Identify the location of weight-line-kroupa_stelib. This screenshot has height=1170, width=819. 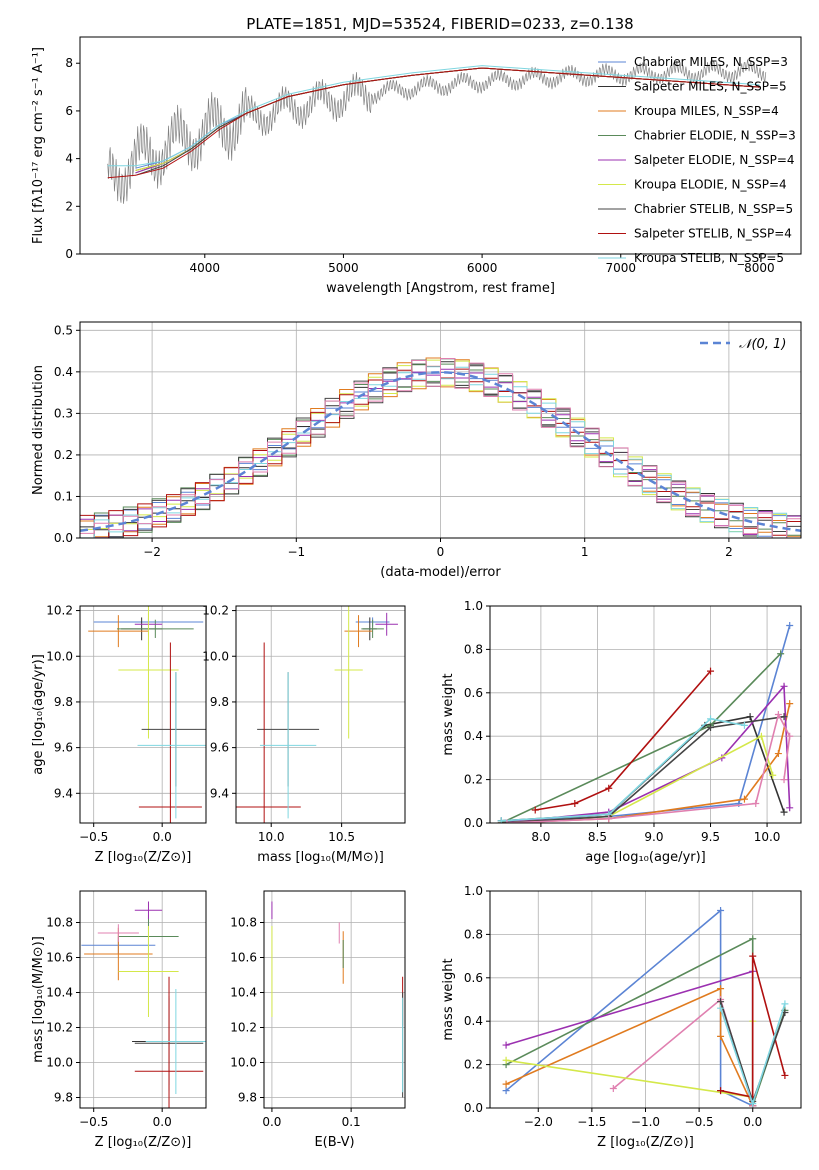
(623, 769).